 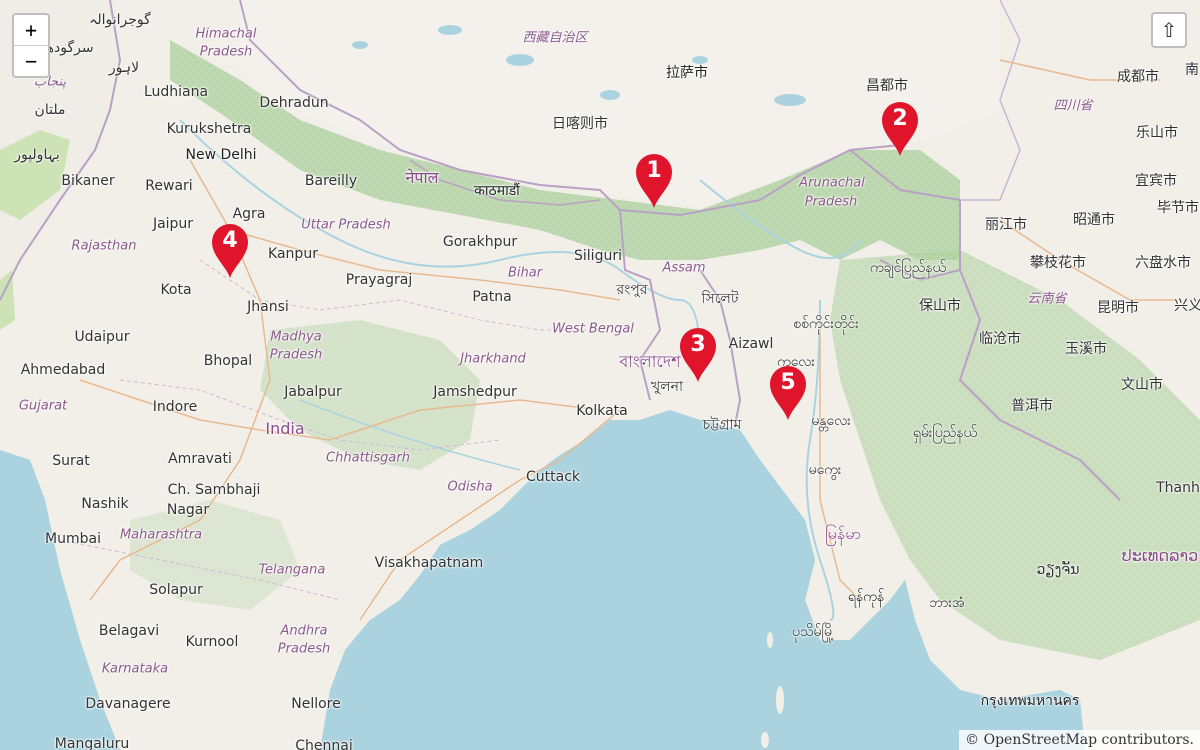 What do you see at coordinates (945, 433) in the screenshot?
I see `city-label: ရှမ်းပြည်နယ်` at bounding box center [945, 433].